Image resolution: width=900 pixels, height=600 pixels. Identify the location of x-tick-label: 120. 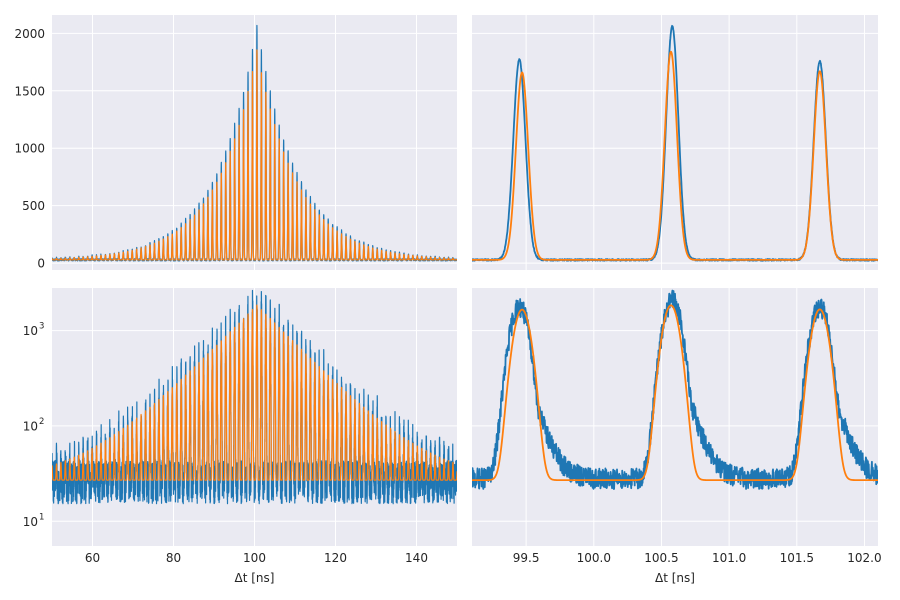
(335, 558).